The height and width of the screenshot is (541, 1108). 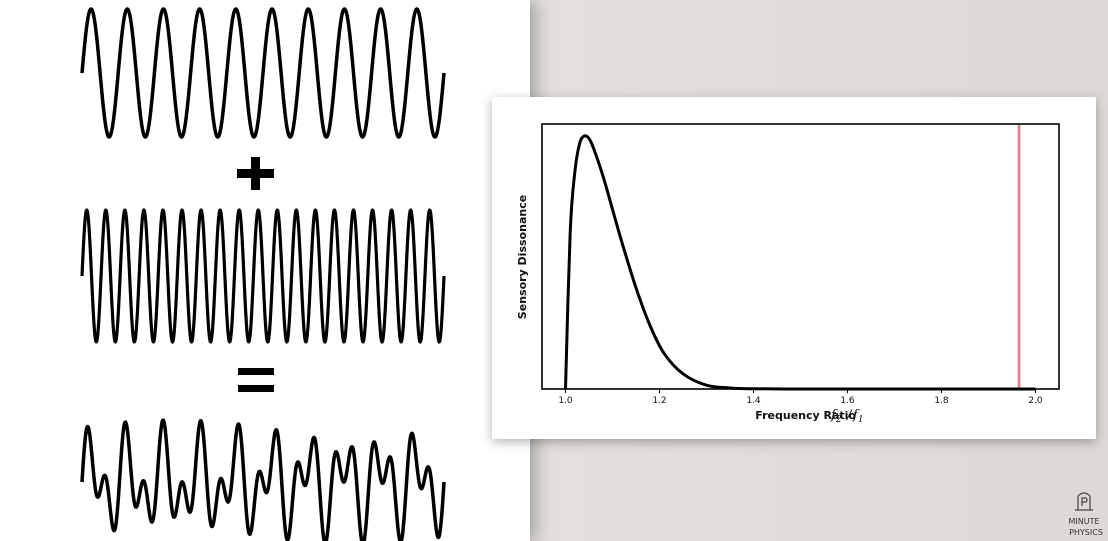 What do you see at coordinates (1085, 514) in the screenshot?
I see `minute-physics-logo: MINUTE PHYSICS` at bounding box center [1085, 514].